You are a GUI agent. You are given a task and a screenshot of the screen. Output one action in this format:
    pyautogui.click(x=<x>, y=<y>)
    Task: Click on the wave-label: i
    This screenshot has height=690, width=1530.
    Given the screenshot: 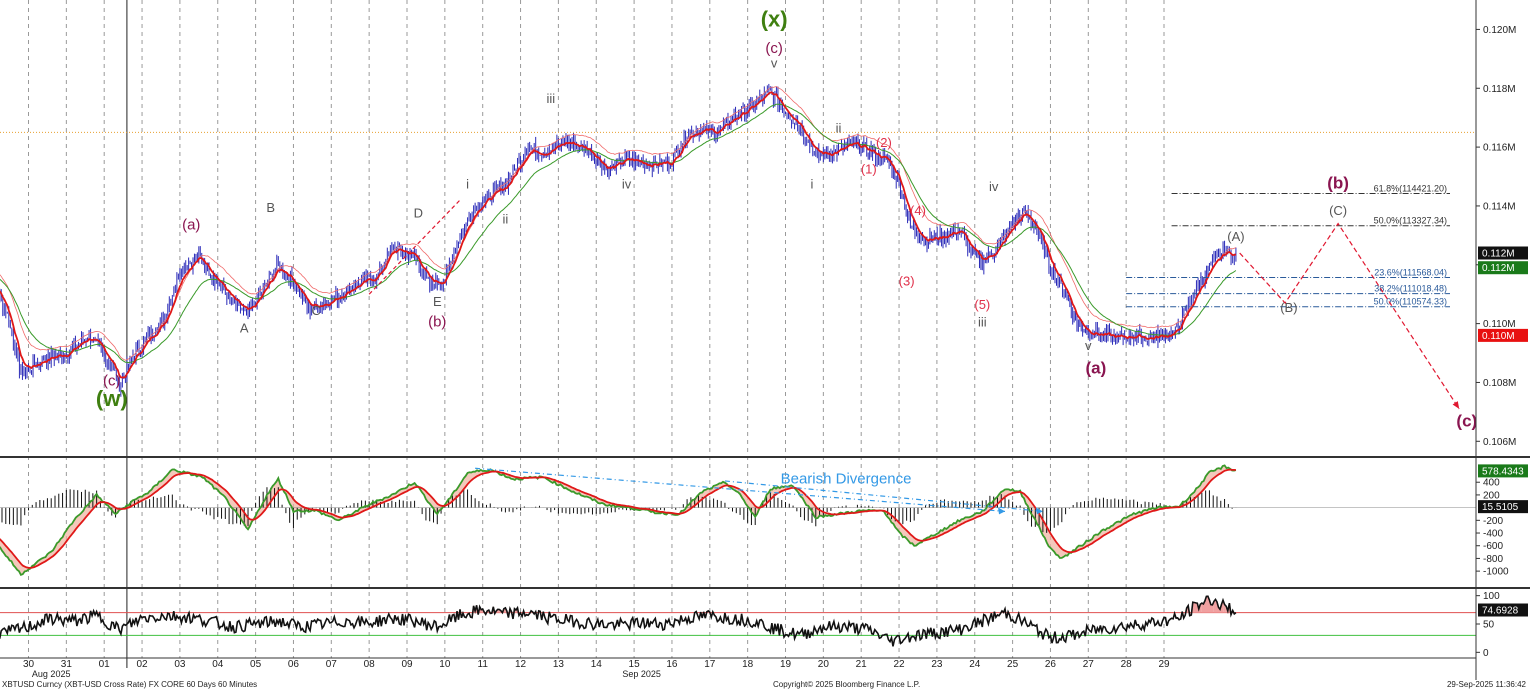 What is the action you would take?
    pyautogui.click(x=812, y=183)
    